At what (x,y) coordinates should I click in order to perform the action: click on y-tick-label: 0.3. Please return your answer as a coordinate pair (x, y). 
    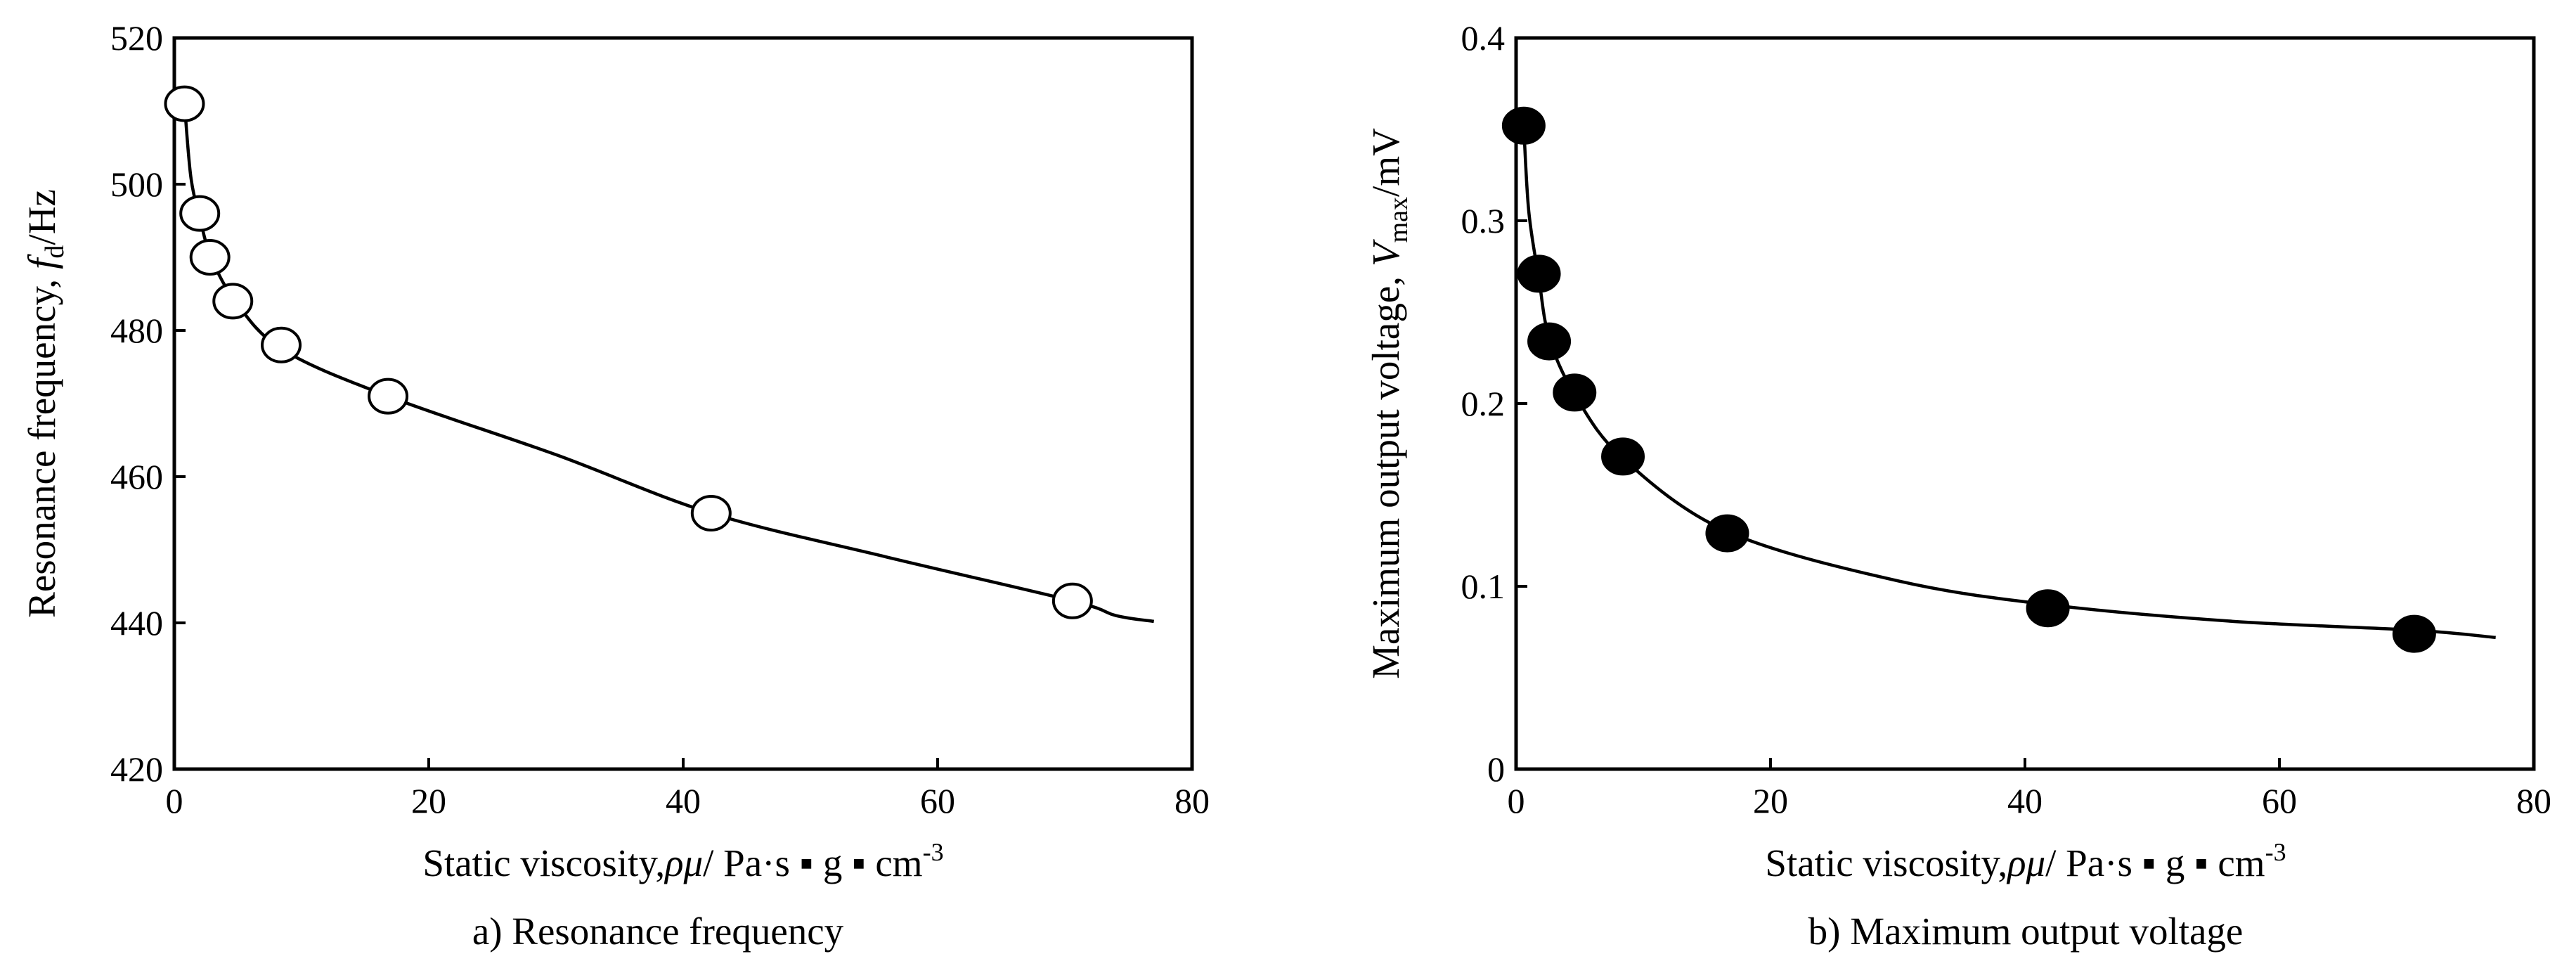
    Looking at the image, I should click on (1484, 220).